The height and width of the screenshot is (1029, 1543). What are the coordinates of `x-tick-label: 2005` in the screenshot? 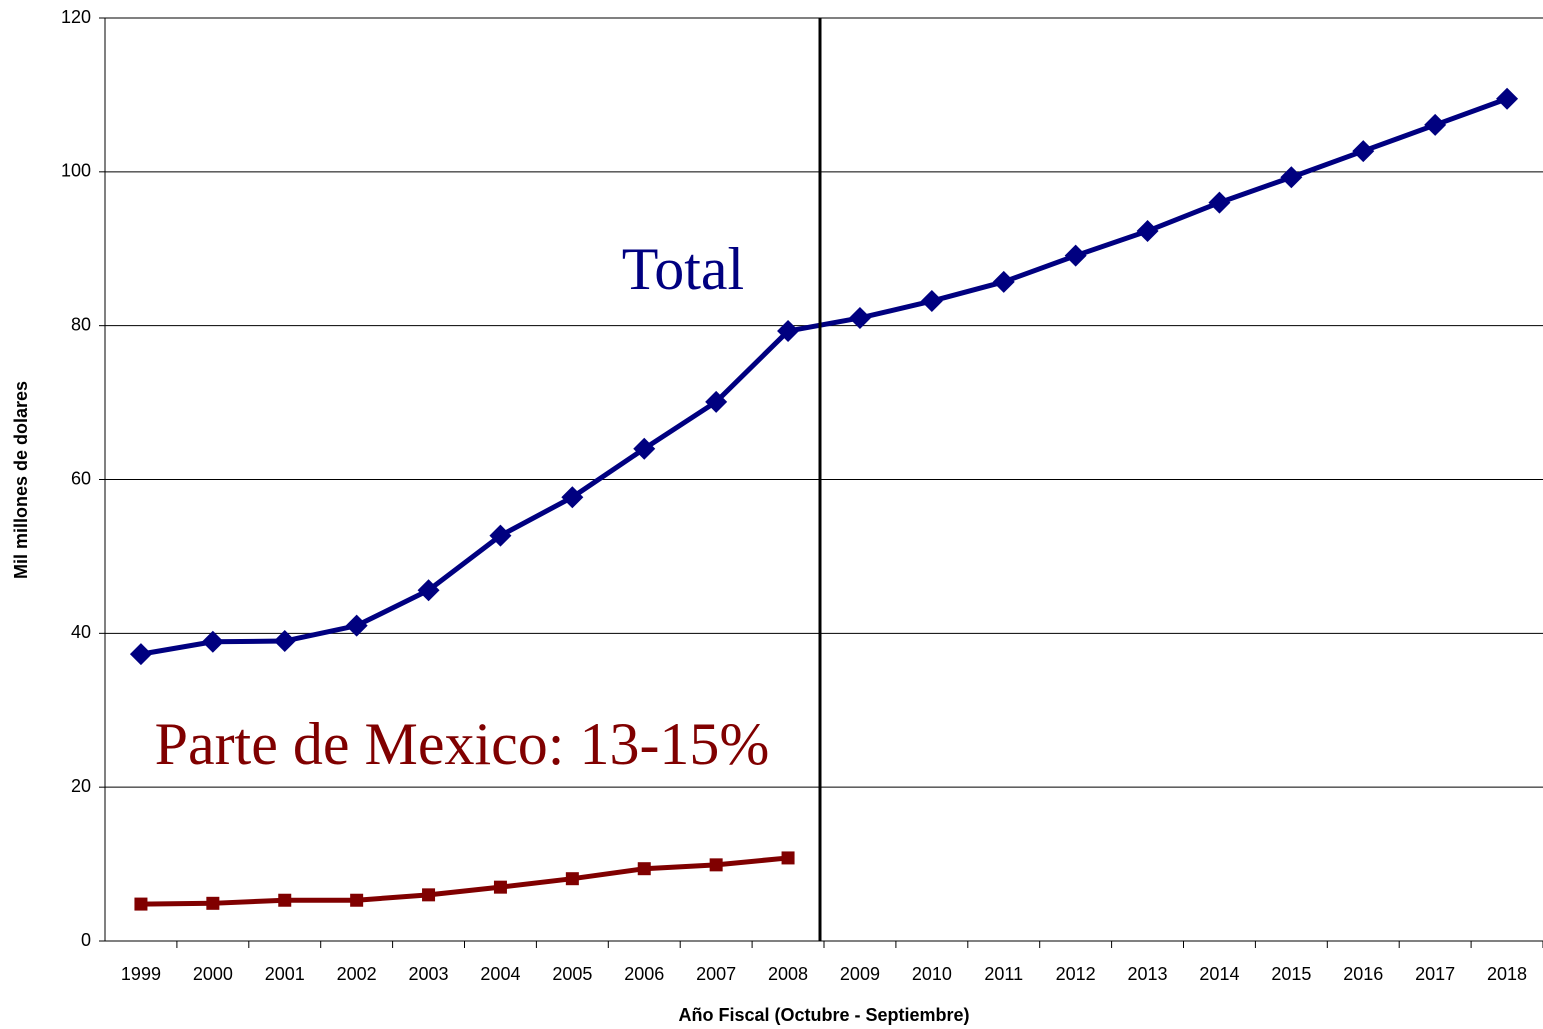 It's located at (572, 974).